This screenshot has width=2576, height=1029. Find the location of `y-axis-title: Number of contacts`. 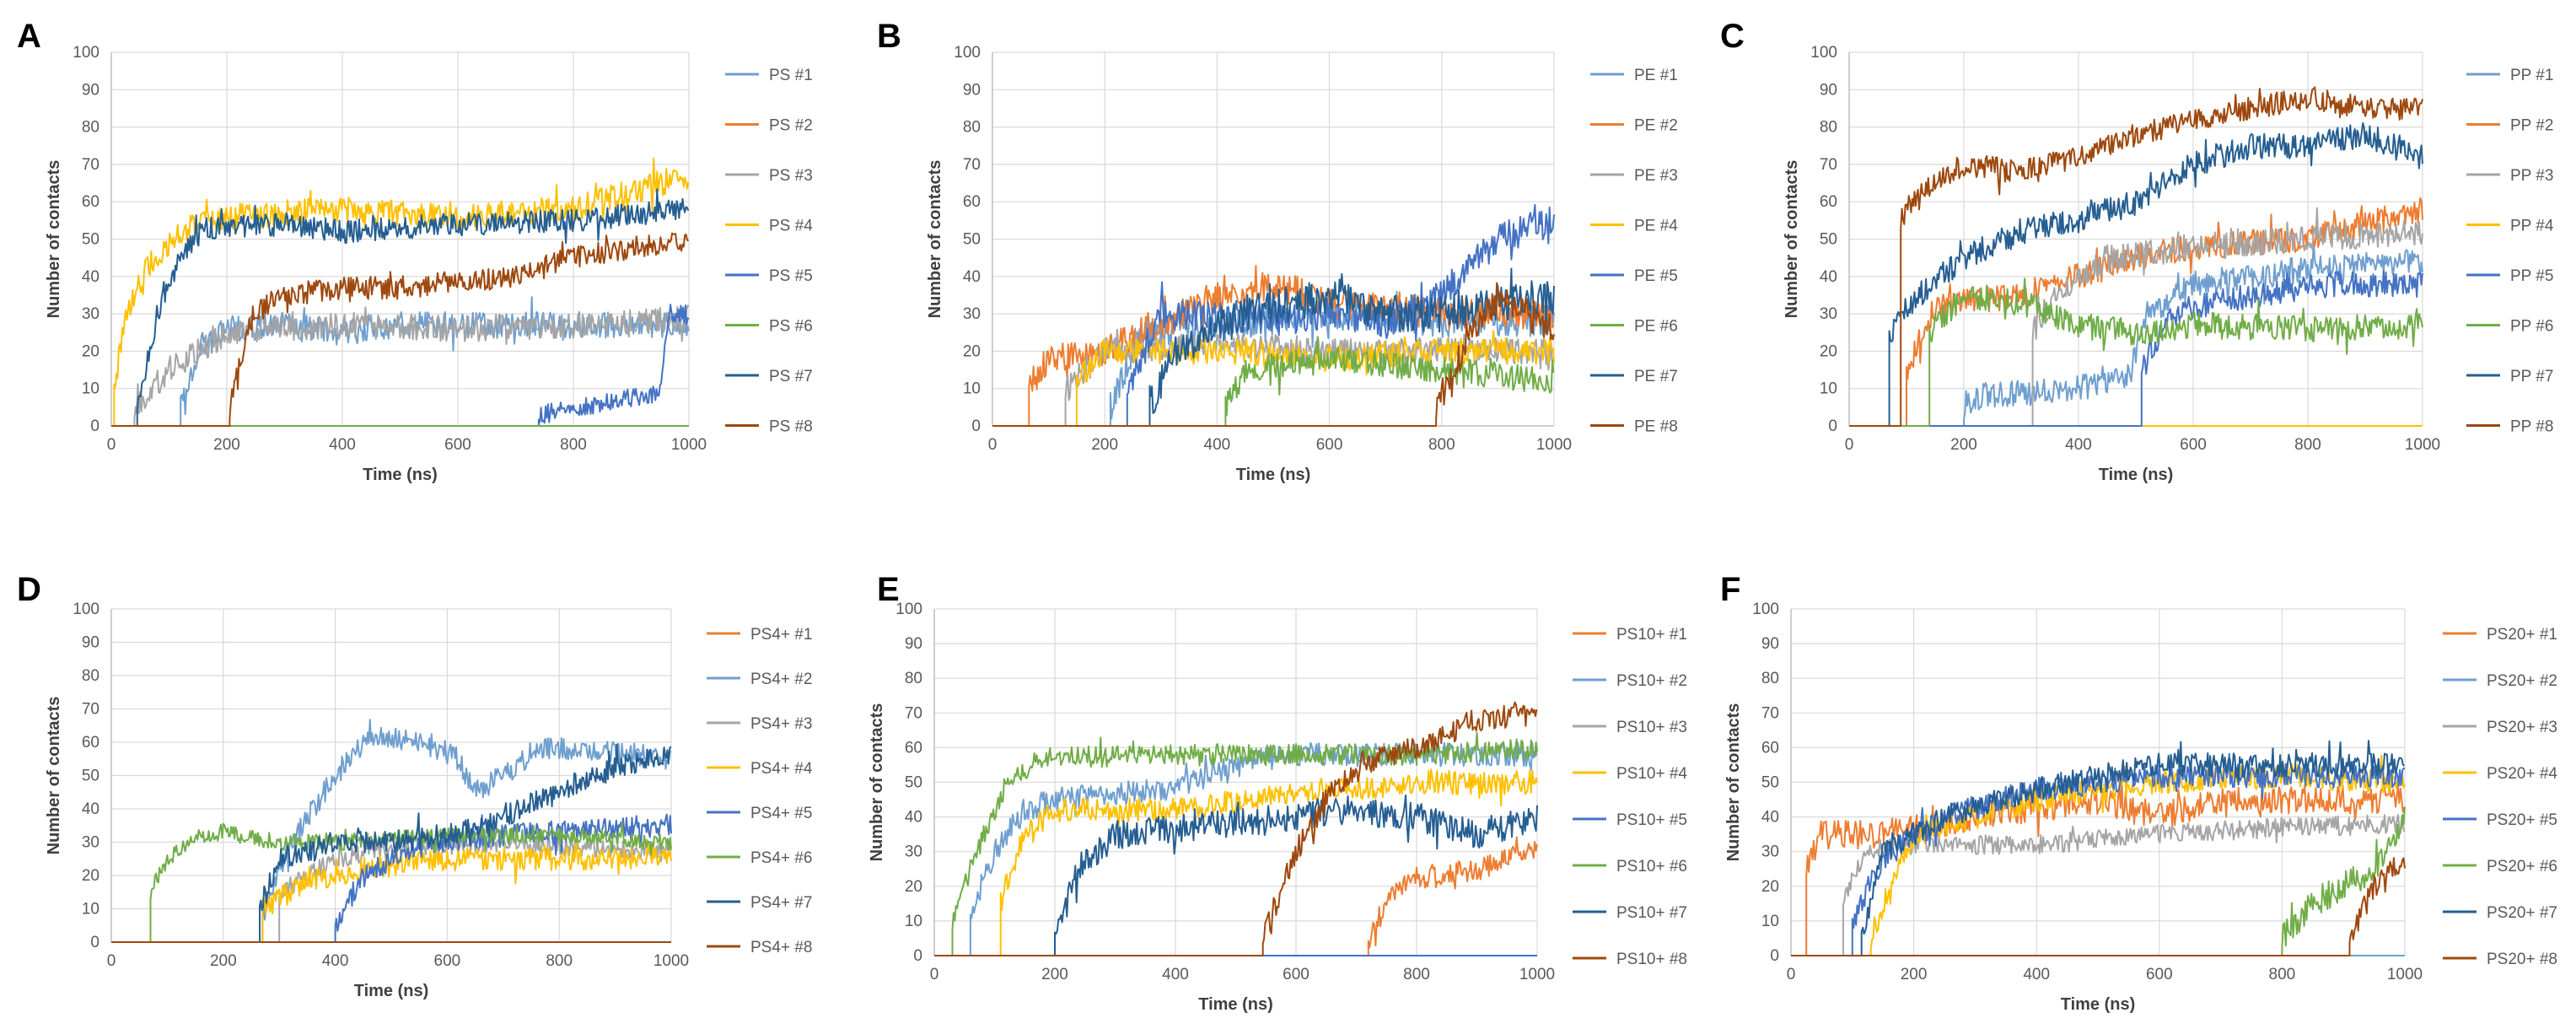

y-axis-title: Number of contacts is located at coordinates (54, 239).